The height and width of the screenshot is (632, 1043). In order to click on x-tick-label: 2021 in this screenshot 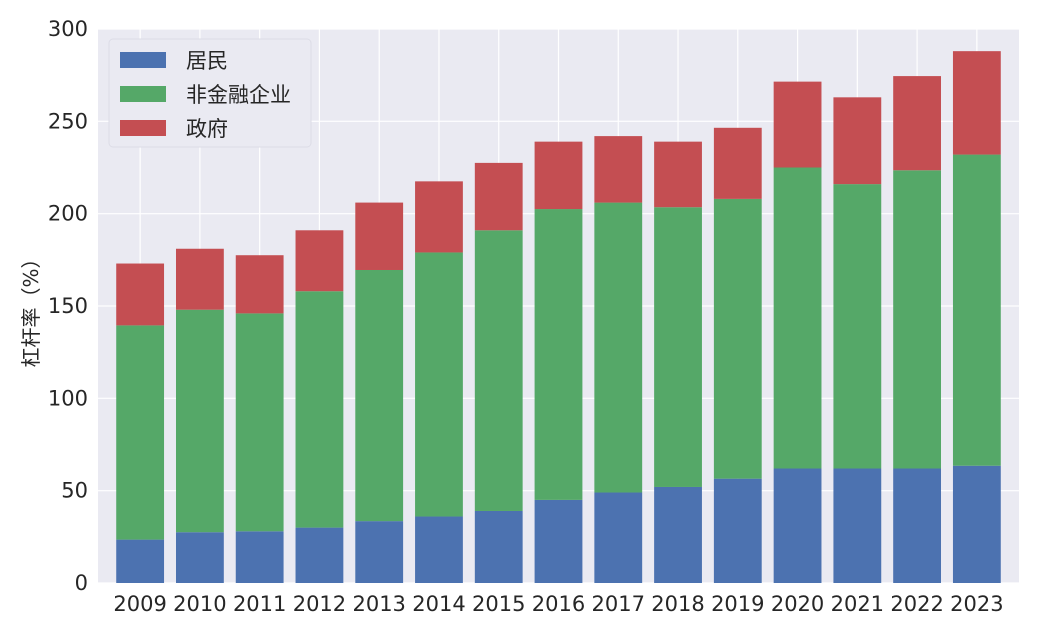, I will do `click(857, 604)`.